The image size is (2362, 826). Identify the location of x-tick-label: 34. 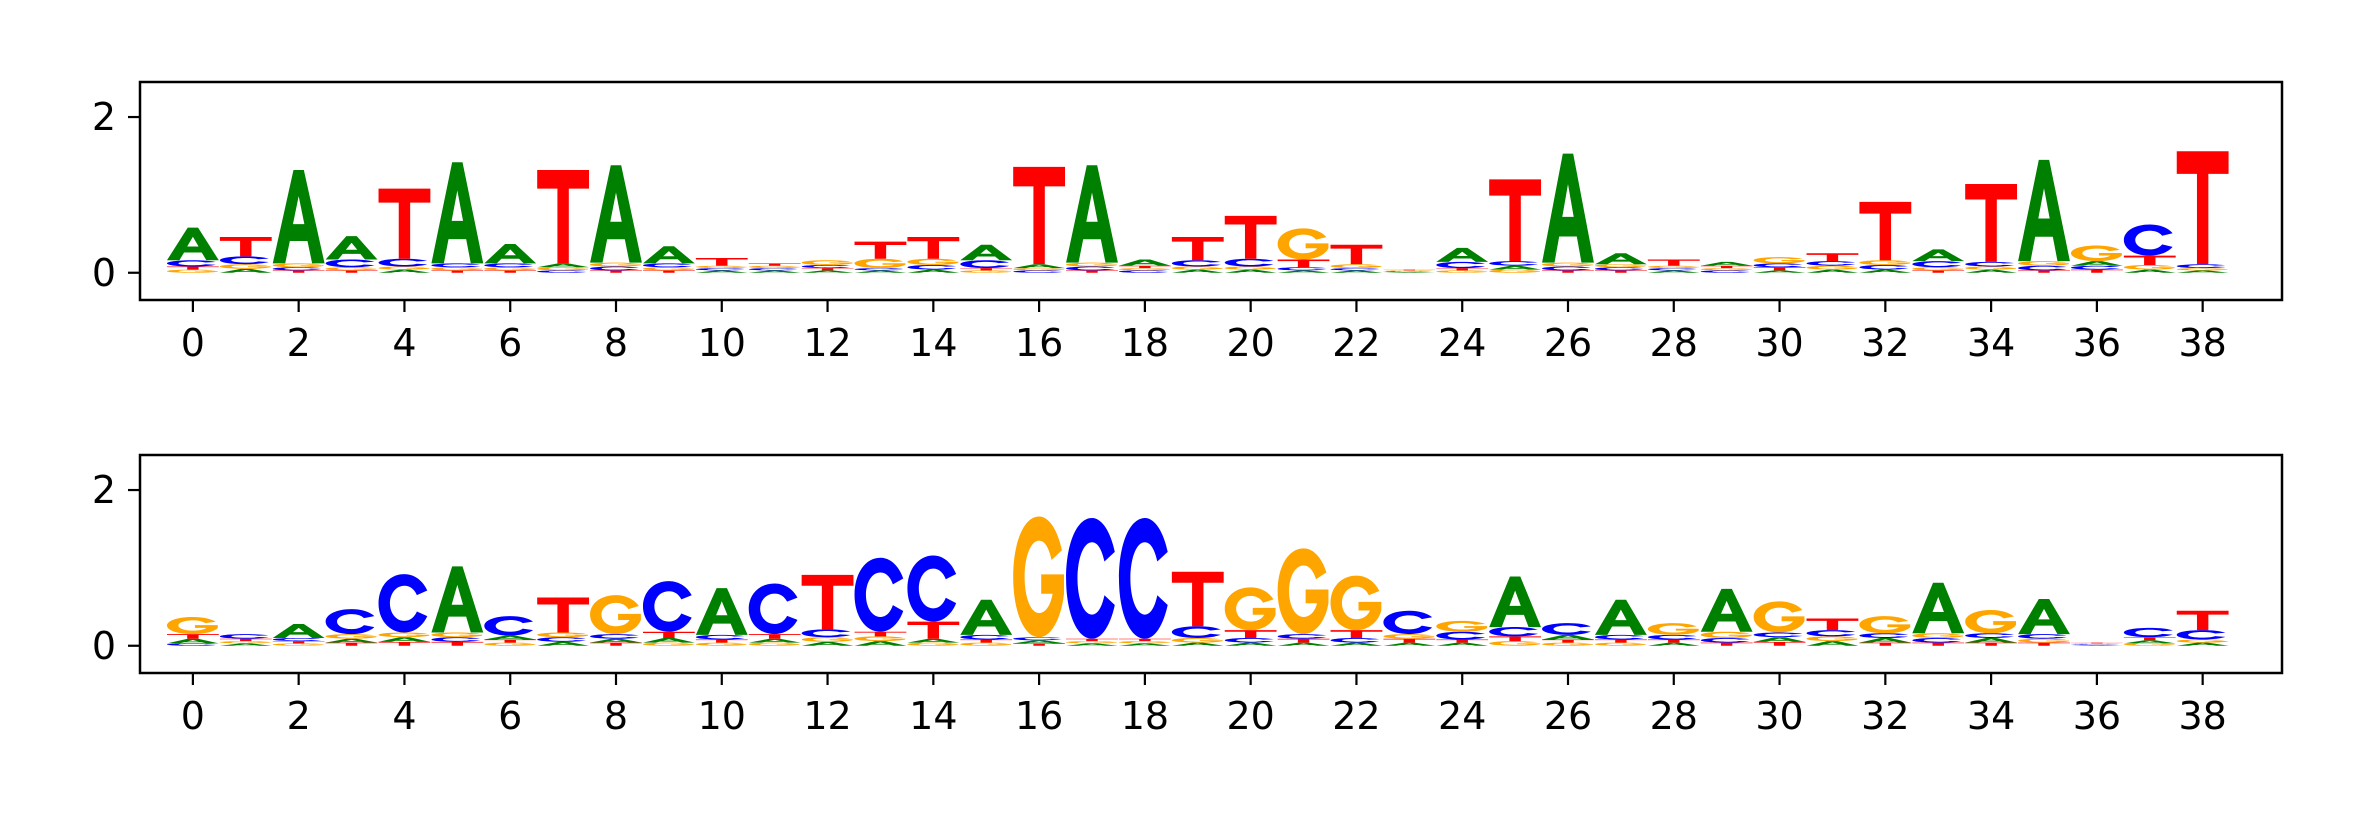
(1991, 716).